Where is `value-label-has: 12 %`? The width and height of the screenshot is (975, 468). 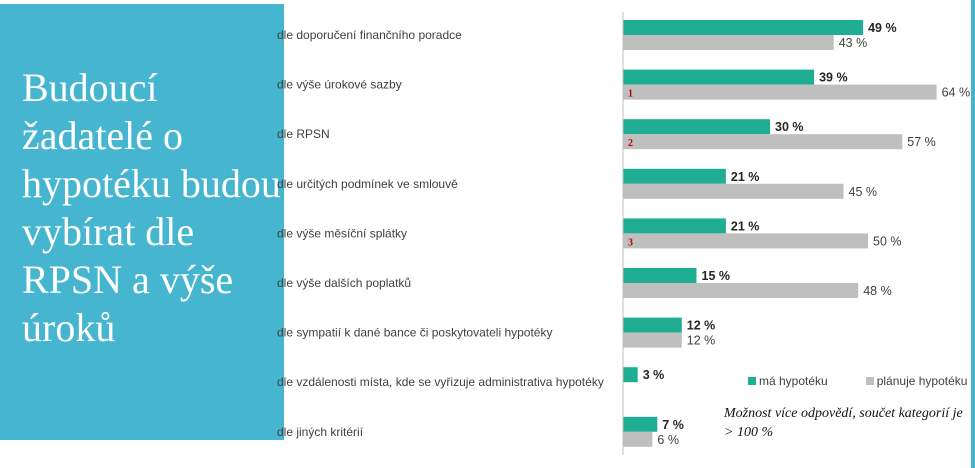 value-label-has: 12 % is located at coordinates (701, 326).